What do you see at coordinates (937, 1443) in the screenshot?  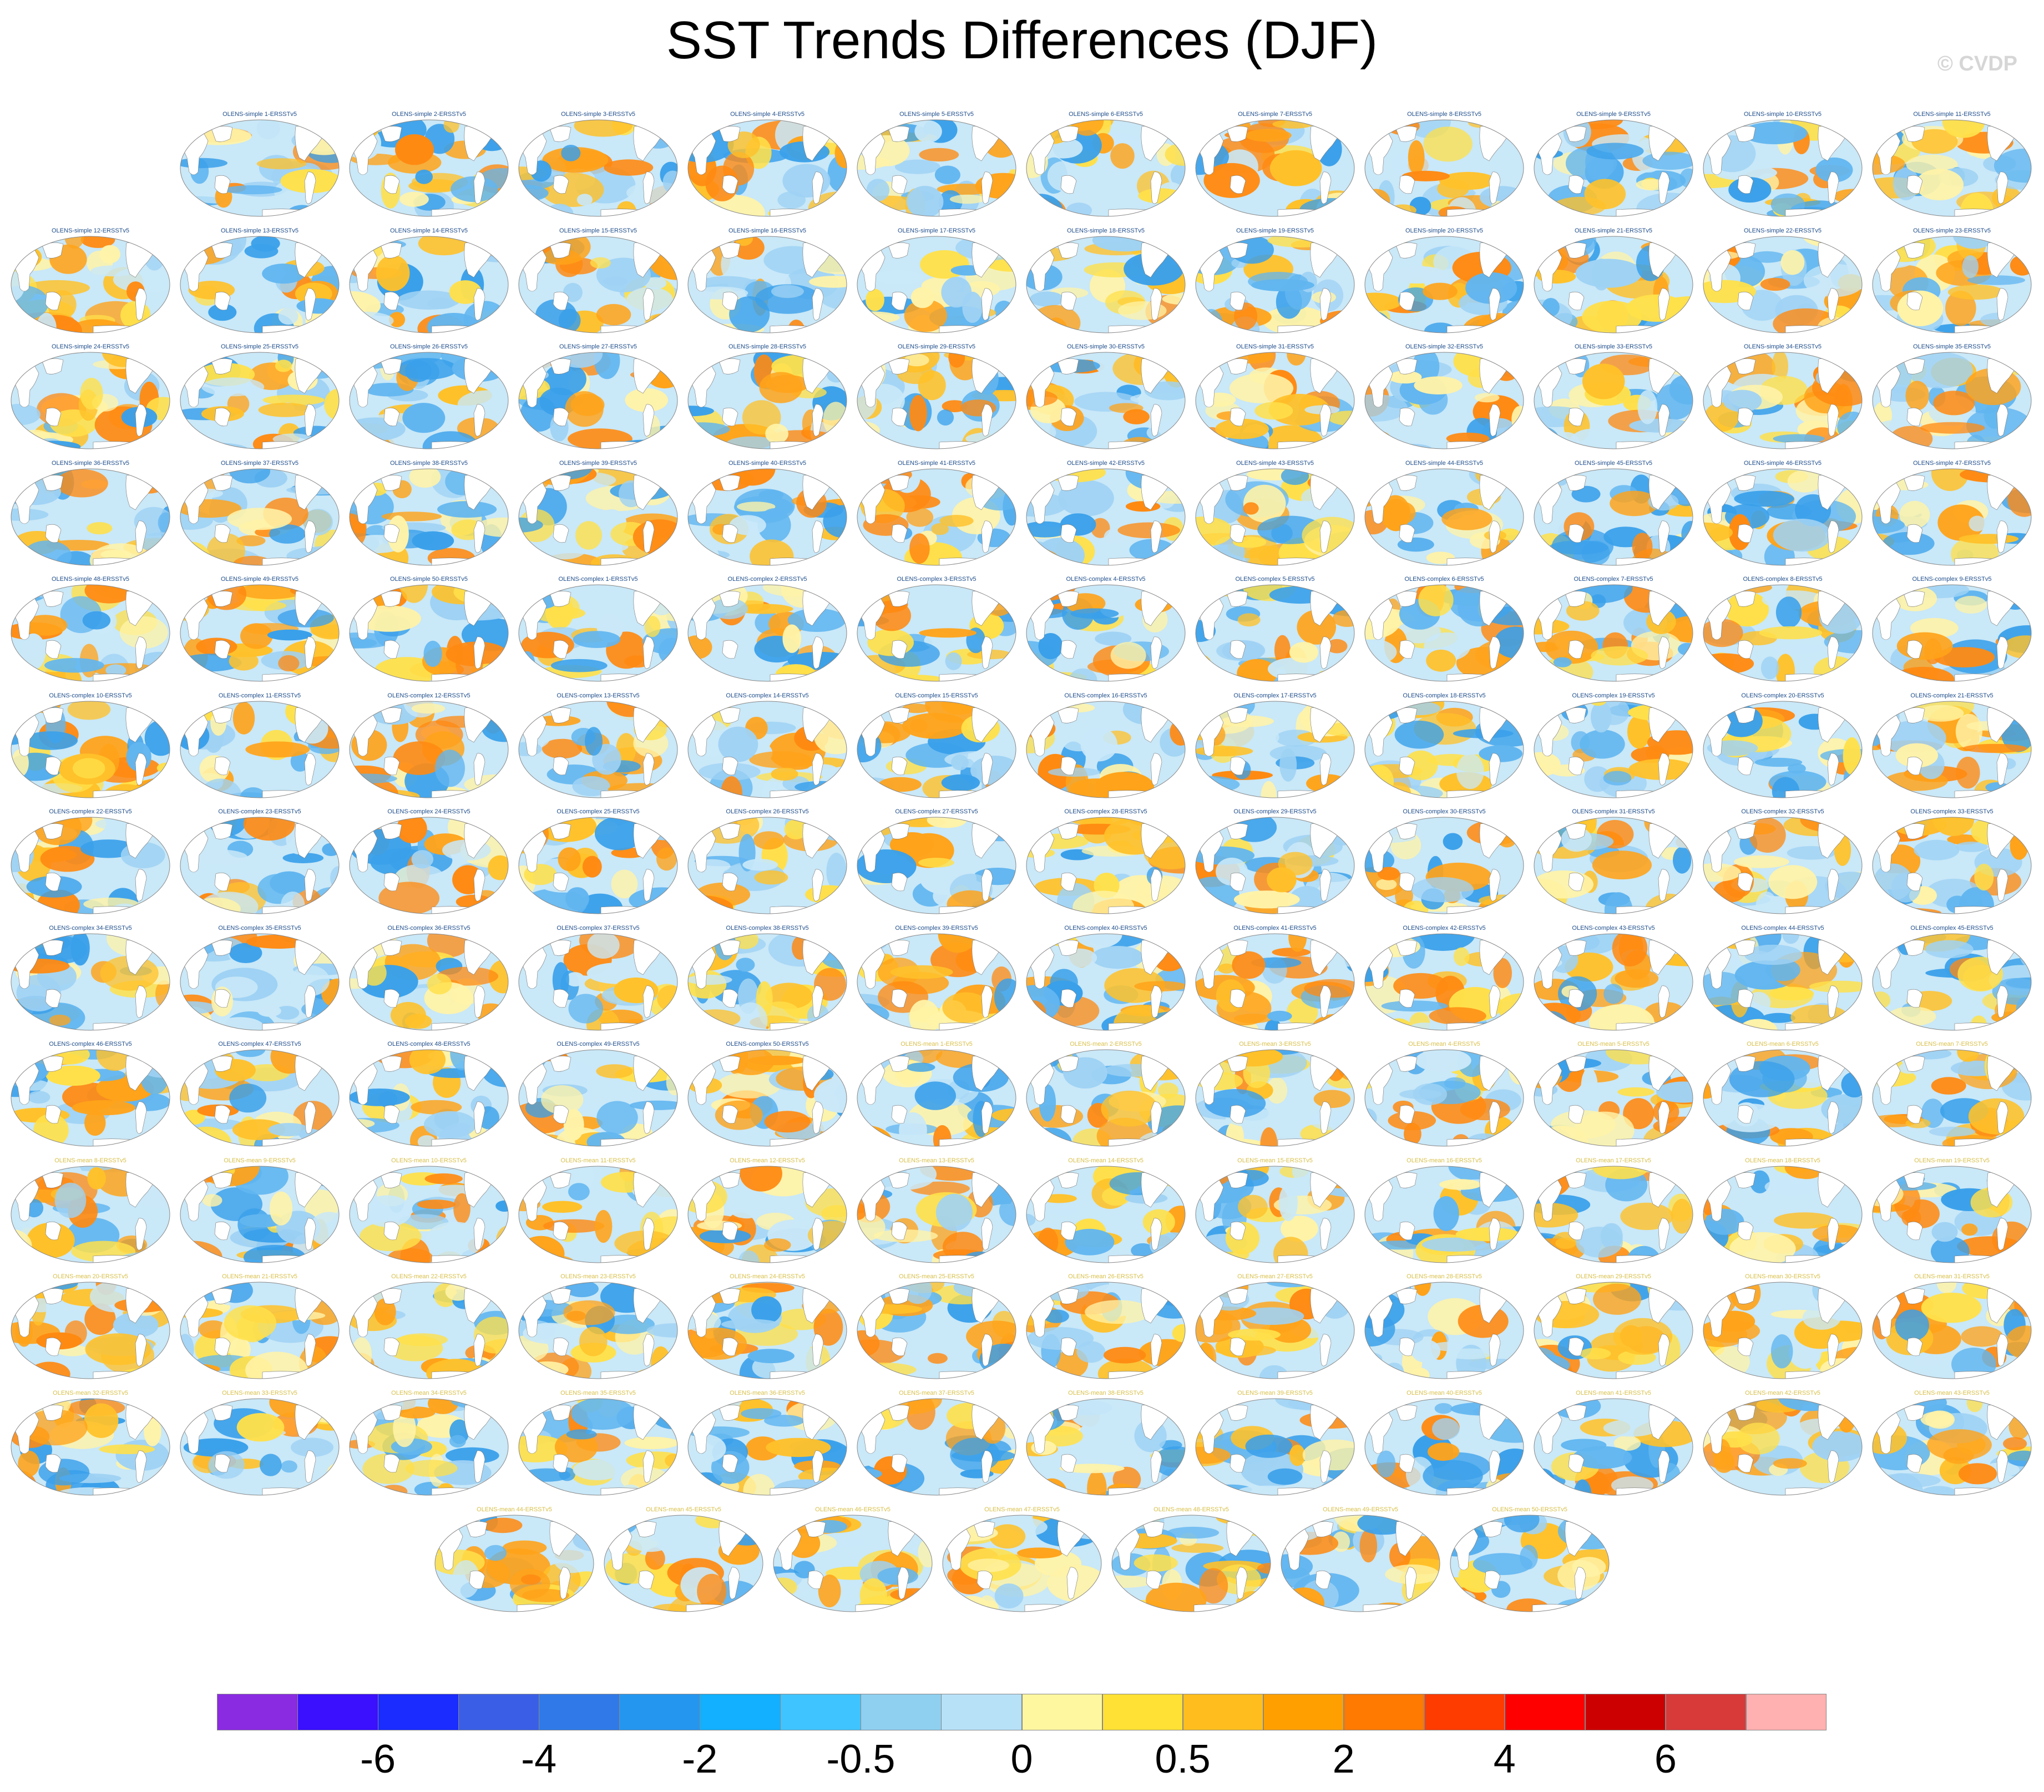 I see `map-panel: OLENS-mean 37-ERSSTv5` at bounding box center [937, 1443].